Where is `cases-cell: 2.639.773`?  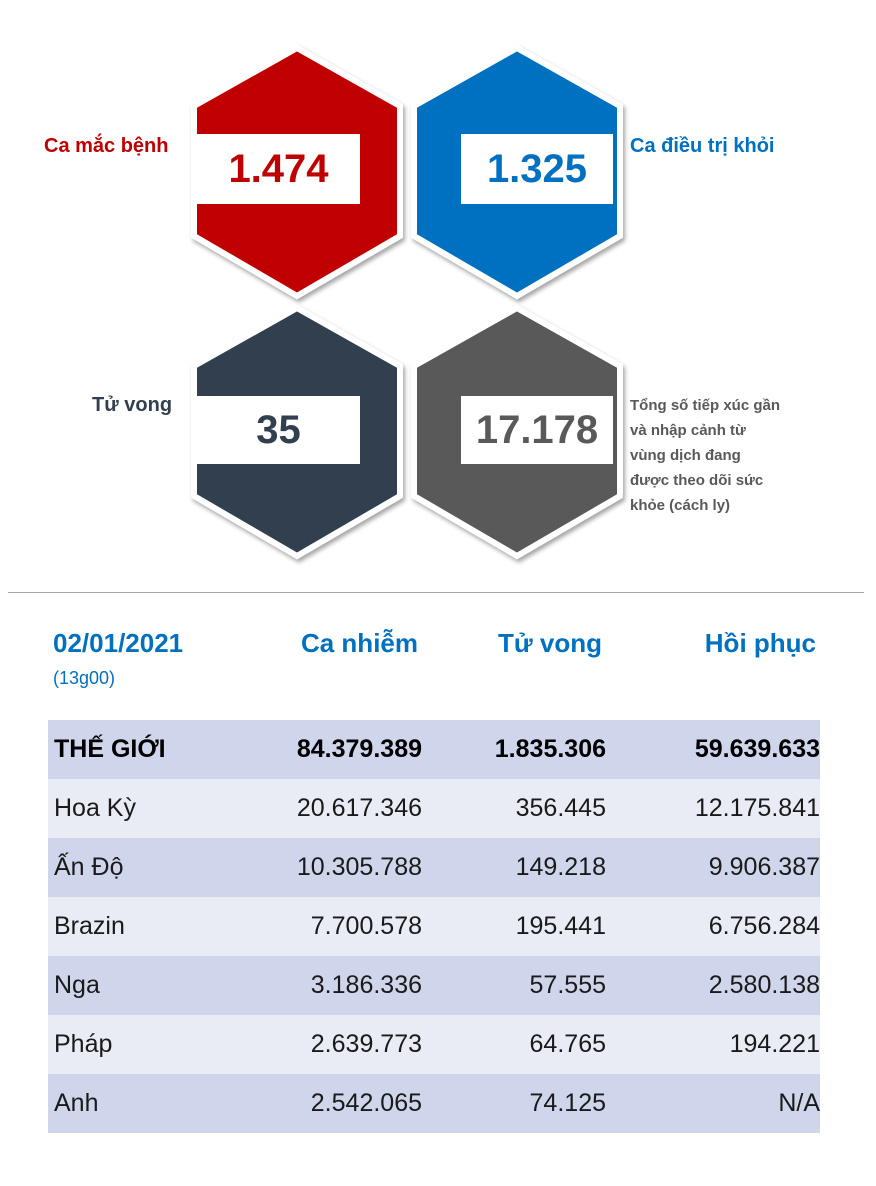 cases-cell: 2.639.773 is located at coordinates (366, 1044).